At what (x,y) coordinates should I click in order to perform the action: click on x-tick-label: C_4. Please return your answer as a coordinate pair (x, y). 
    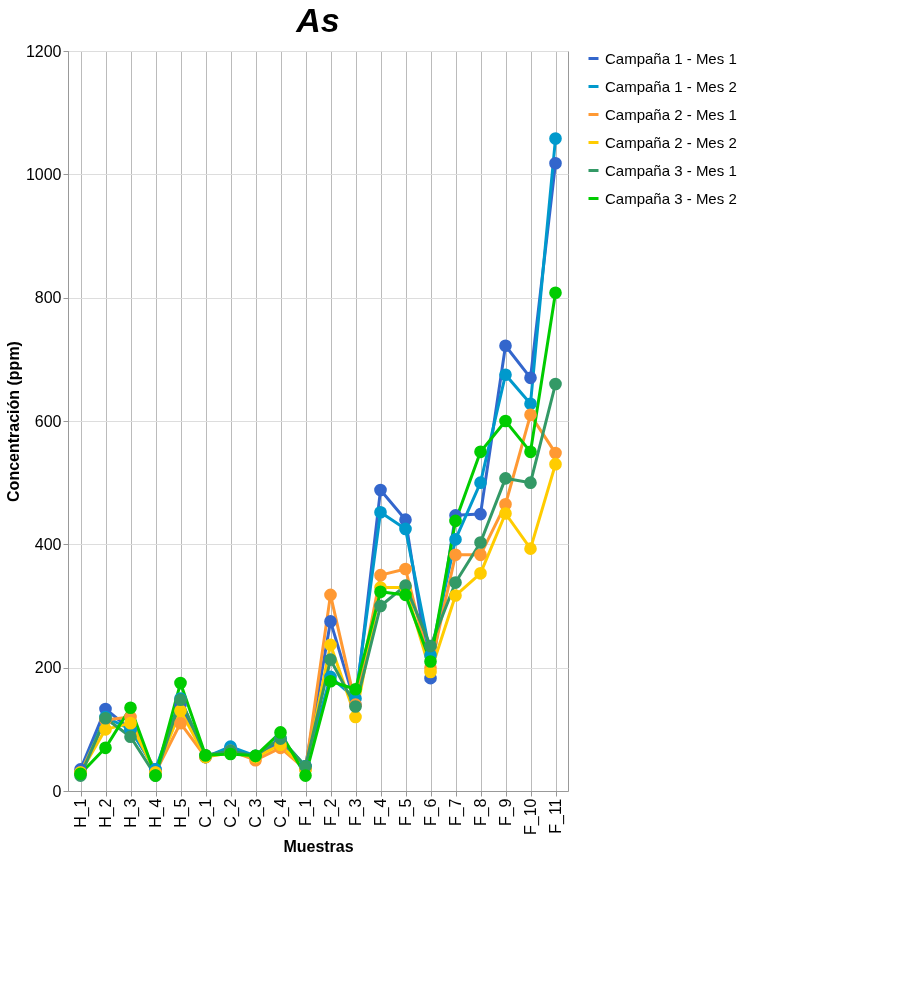
    Looking at the image, I should click on (281, 813).